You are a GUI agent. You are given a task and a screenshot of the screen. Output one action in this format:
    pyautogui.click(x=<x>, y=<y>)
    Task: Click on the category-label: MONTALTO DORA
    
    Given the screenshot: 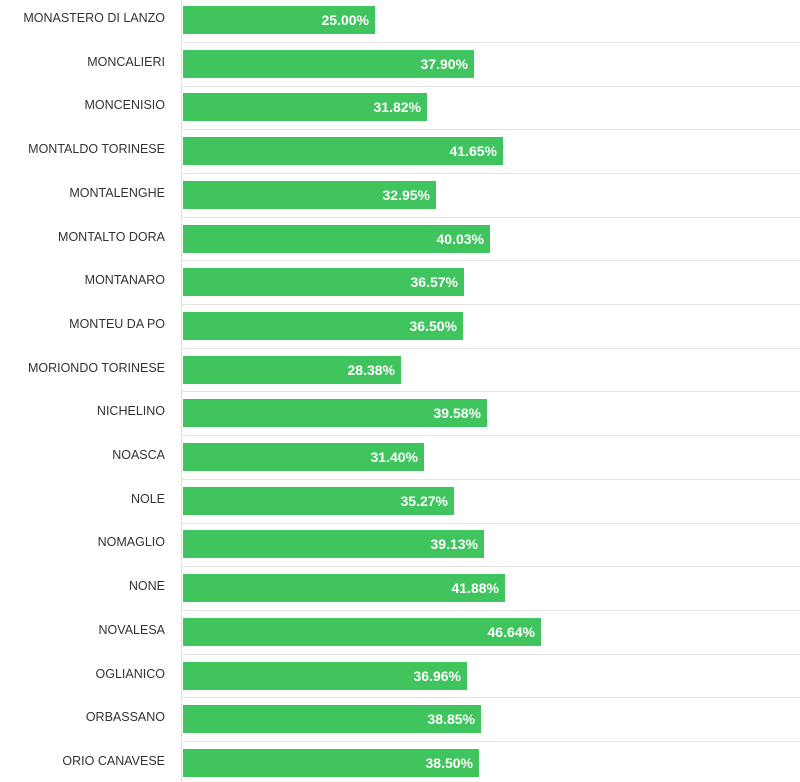 What is the action you would take?
    pyautogui.click(x=111, y=236)
    